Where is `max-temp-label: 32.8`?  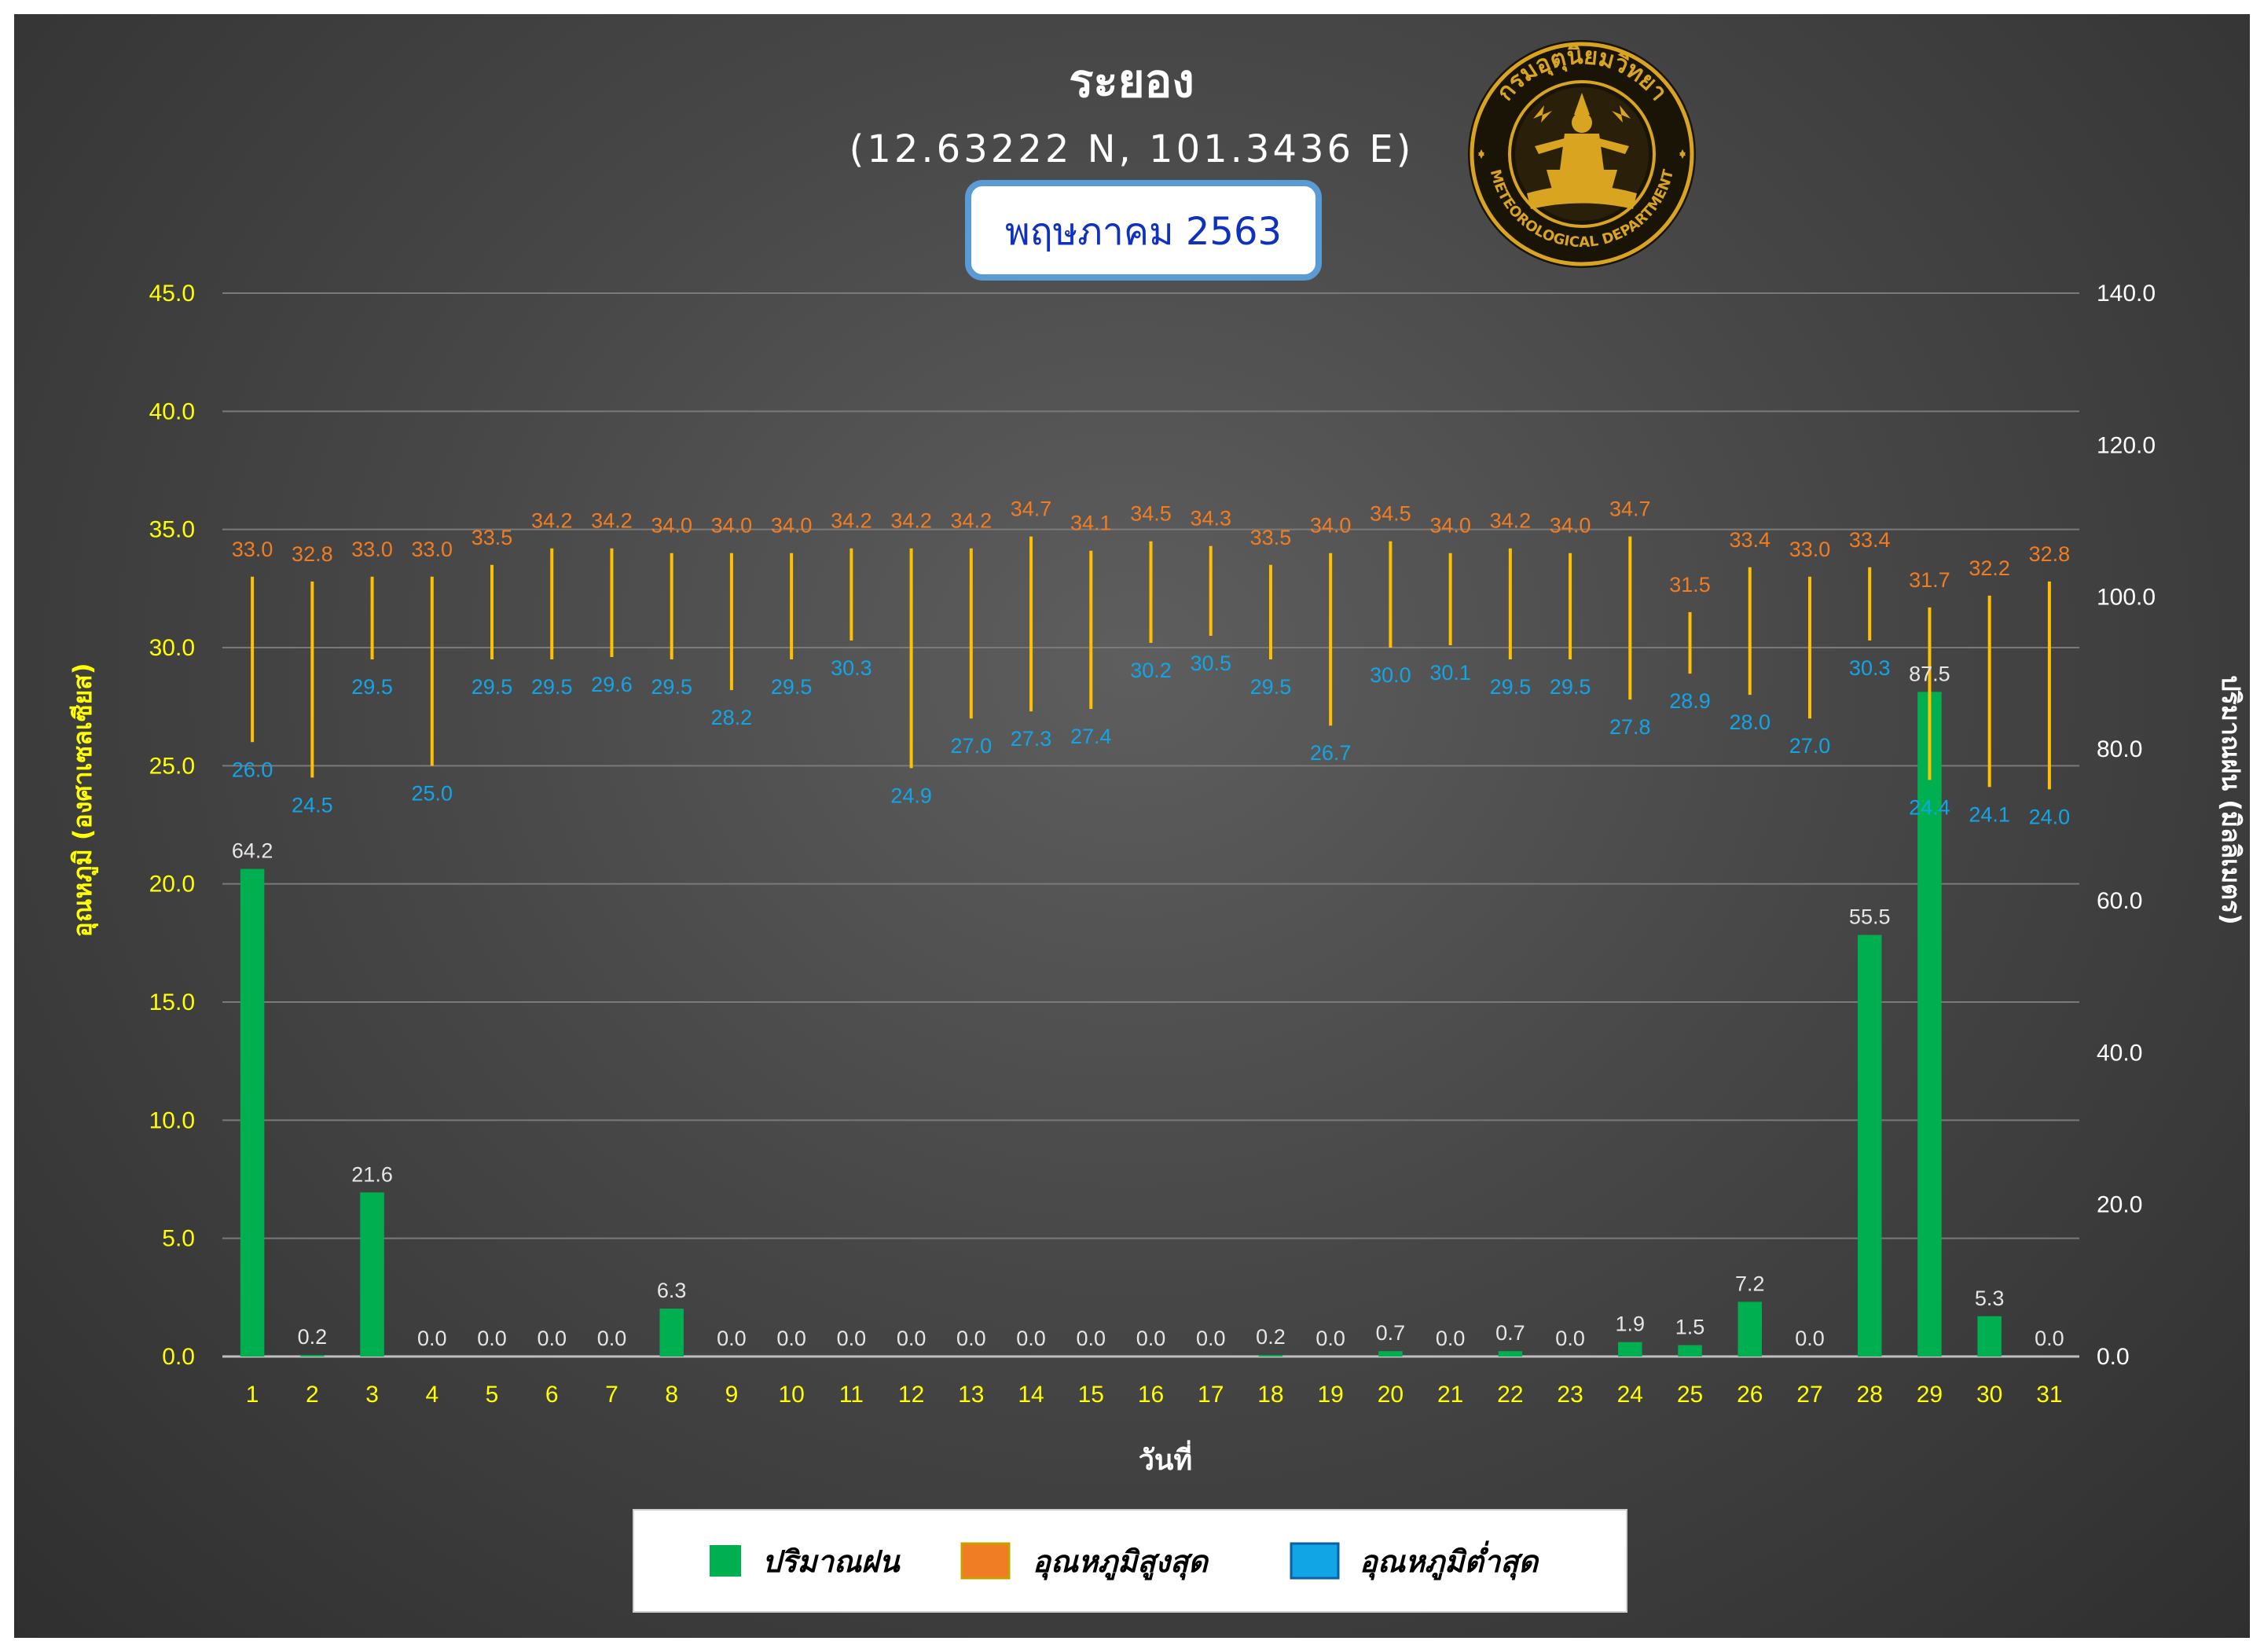
max-temp-label: 32.8 is located at coordinates (312, 554).